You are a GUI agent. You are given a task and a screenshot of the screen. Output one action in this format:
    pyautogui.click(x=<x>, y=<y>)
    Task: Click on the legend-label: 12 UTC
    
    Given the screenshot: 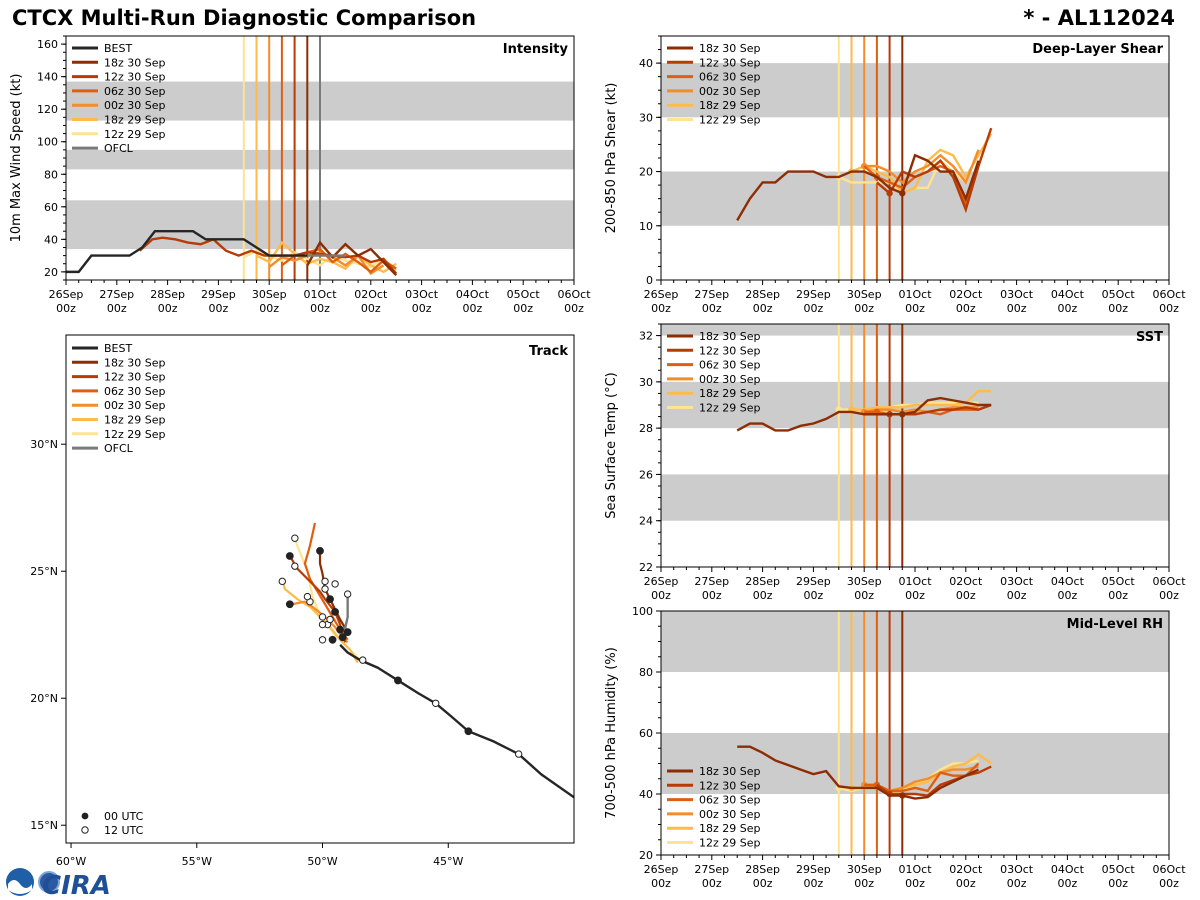 What is the action you would take?
    pyautogui.click(x=124, y=830)
    